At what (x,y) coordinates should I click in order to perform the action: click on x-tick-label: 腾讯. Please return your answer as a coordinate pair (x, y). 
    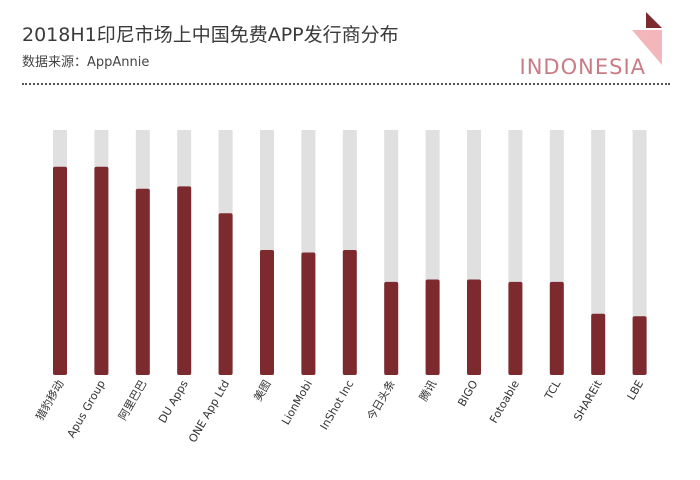
    Looking at the image, I should click on (427, 391).